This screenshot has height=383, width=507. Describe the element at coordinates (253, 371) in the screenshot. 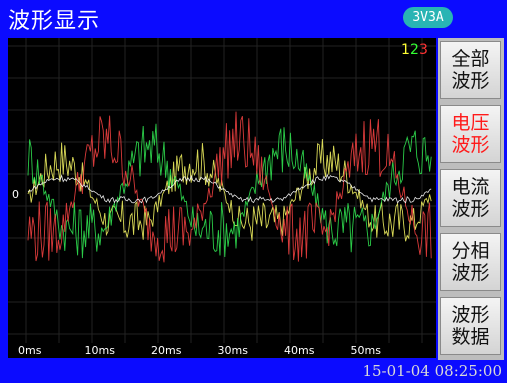

I see `status-bar: 15-01-04 08:25:00` at that location.